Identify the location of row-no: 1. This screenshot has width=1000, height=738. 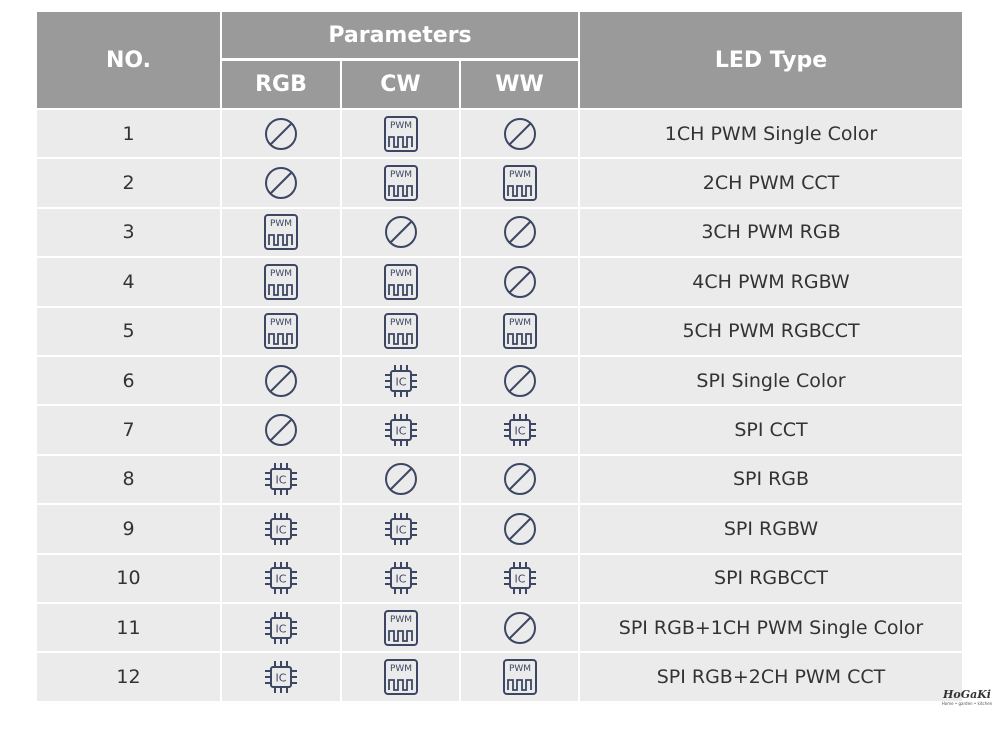
(128, 134).